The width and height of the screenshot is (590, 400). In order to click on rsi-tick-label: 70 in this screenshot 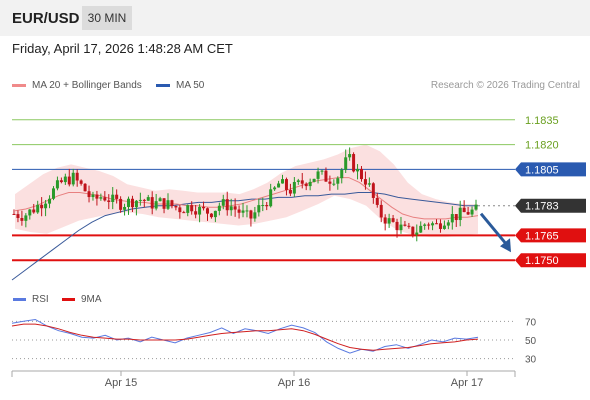, I will do `click(531, 322)`.